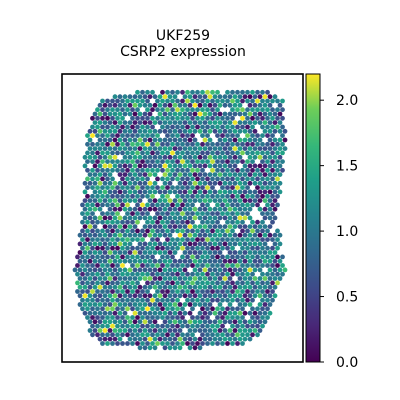 The height and width of the screenshot is (400, 400). Describe the element at coordinates (347, 232) in the screenshot. I see `colorbar-tick-label: 1.0` at that location.